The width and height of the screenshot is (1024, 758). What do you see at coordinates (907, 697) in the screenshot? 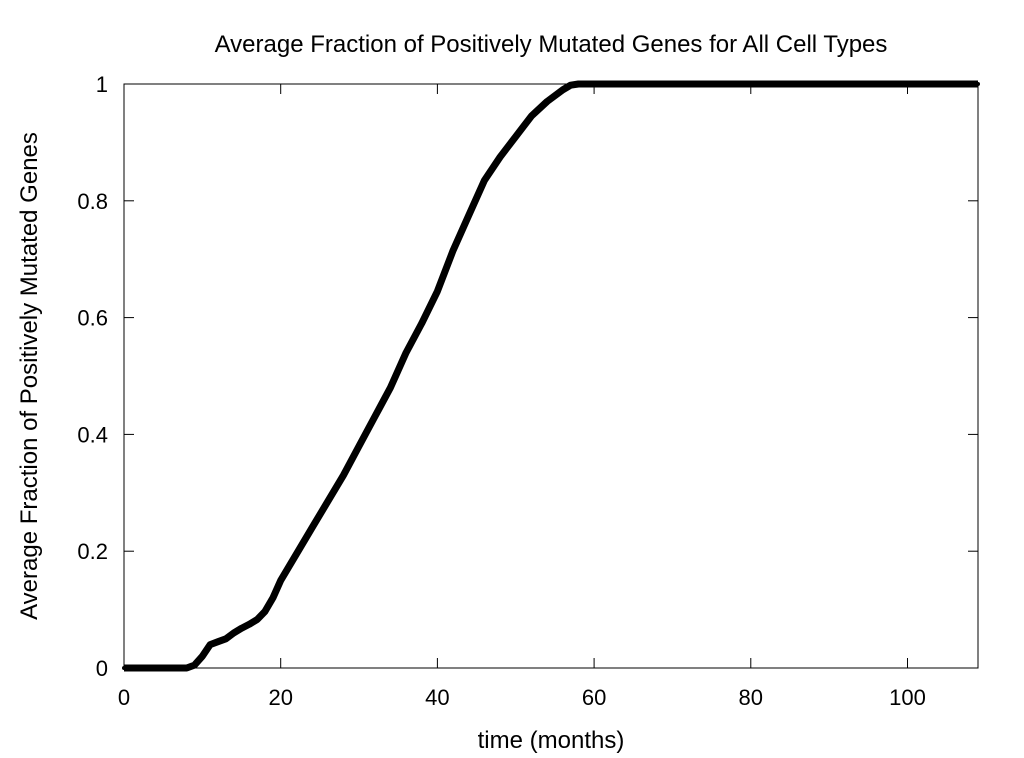
I see `x-tick-label: 100` at bounding box center [907, 697].